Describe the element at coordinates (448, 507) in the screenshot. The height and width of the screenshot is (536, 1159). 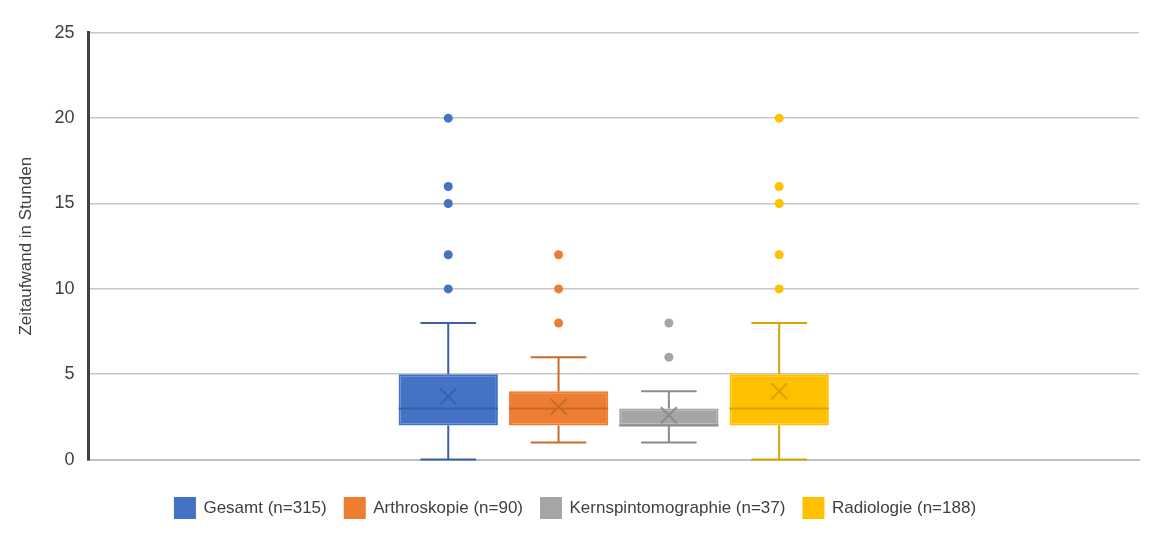
I see `legend-label: Arthroskopie (n=90)` at that location.